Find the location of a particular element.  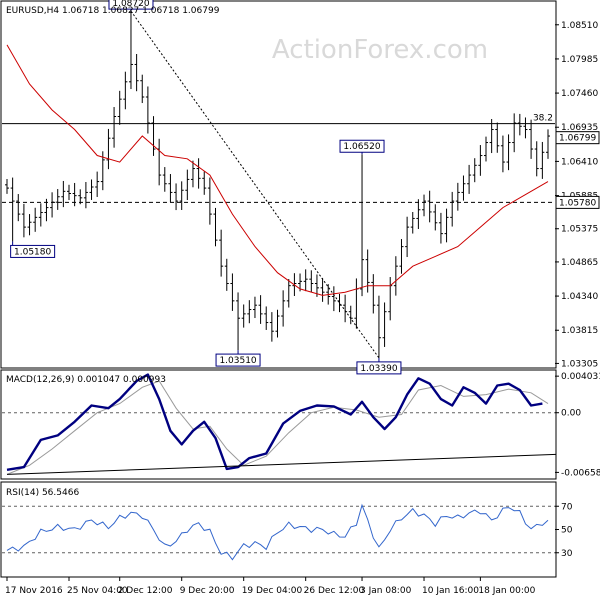

price-axis-label: 1.05375 is located at coordinates (579, 230).